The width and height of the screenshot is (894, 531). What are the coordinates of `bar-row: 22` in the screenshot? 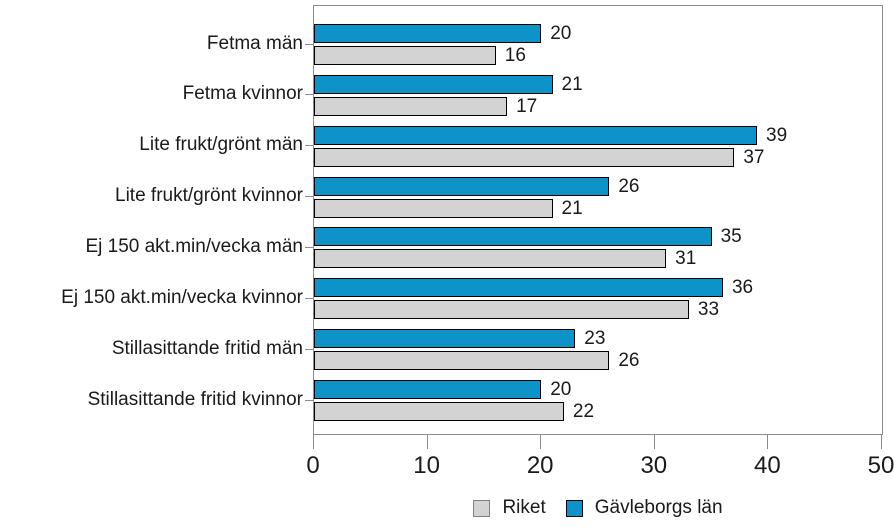 It's located at (454, 412).